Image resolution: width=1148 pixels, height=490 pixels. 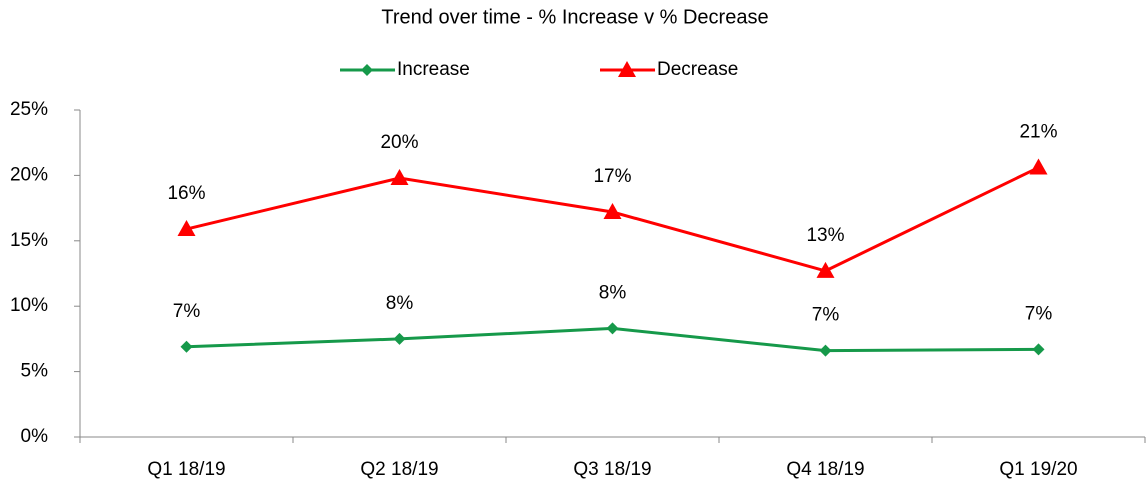 What do you see at coordinates (825, 235) in the screenshot?
I see `data-label: 13%` at bounding box center [825, 235].